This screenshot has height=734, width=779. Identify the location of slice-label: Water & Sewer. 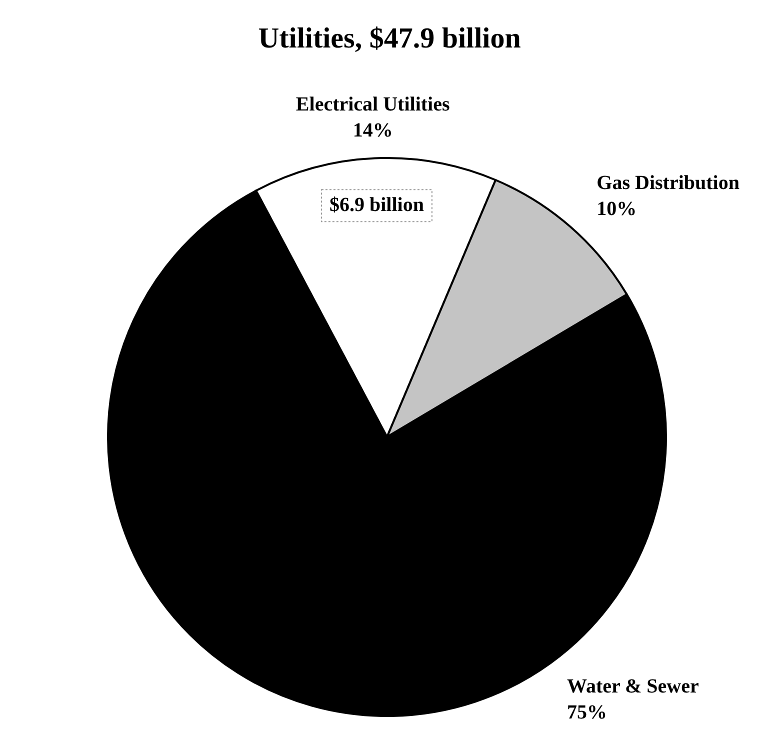
(633, 686).